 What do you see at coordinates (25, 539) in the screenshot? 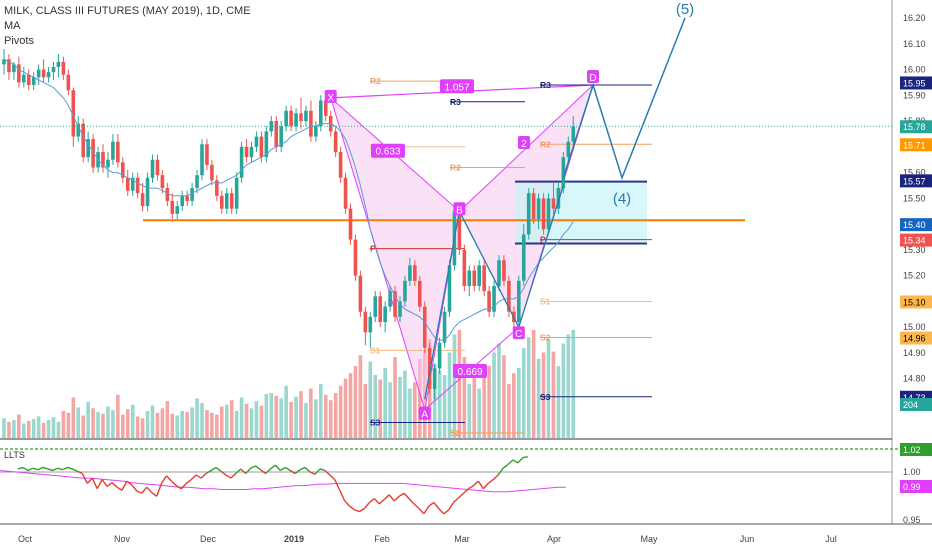
I see `time-tick-label: Oct` at bounding box center [25, 539].